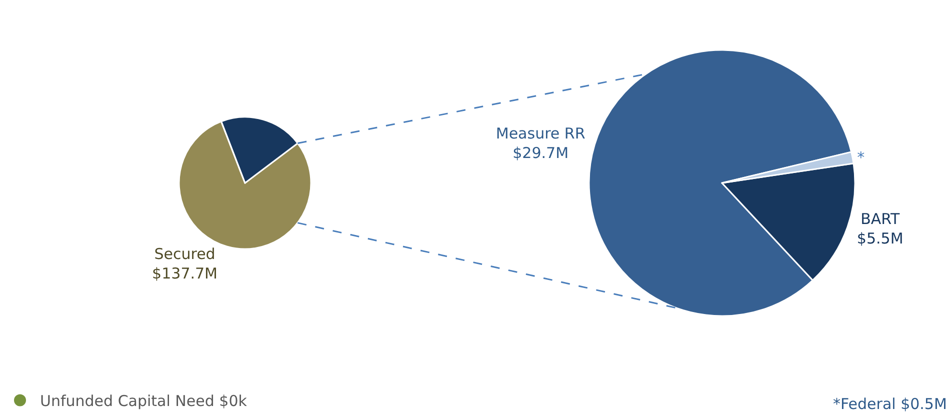 This screenshot has height=417, width=949. Describe the element at coordinates (890, 404) in the screenshot. I see `text: *Federal $0.5M` at that location.